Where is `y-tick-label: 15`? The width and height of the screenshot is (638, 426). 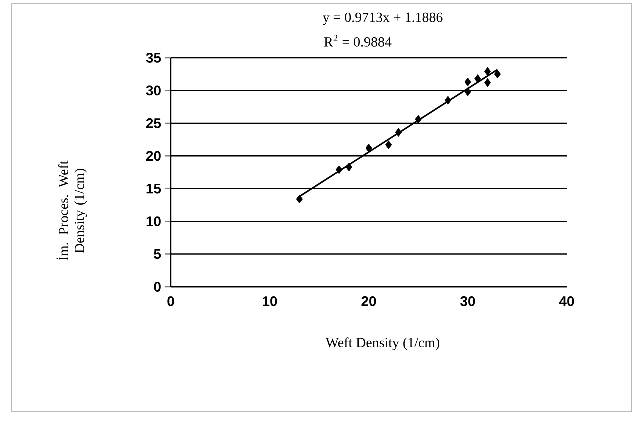 y-tick-label: 15 is located at coordinates (154, 189).